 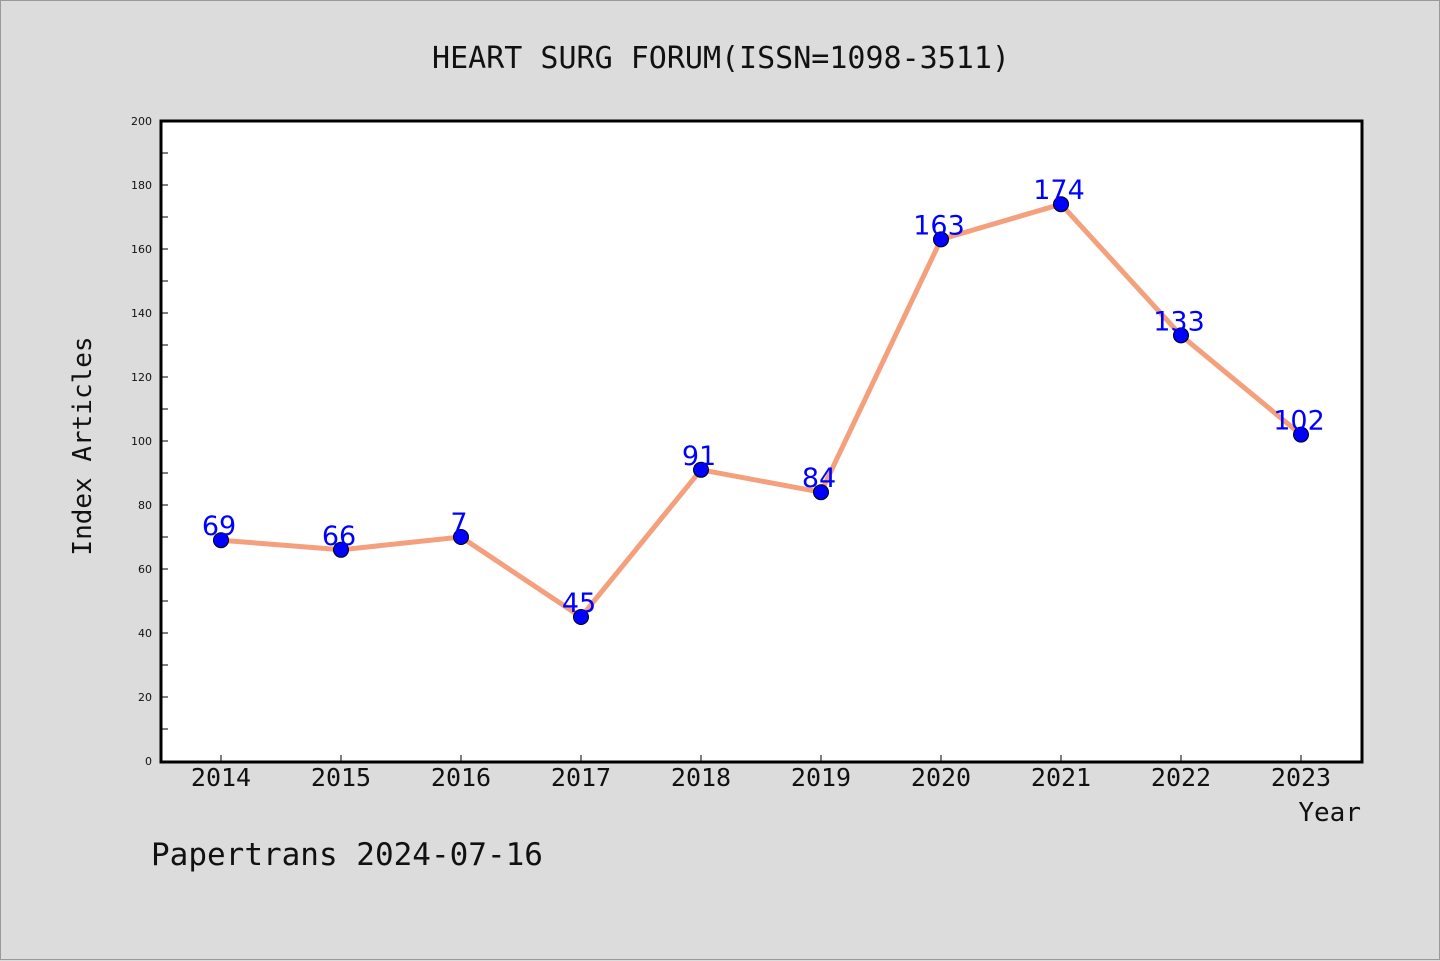 I want to click on x-axis-label: Year, so click(x=1329, y=813).